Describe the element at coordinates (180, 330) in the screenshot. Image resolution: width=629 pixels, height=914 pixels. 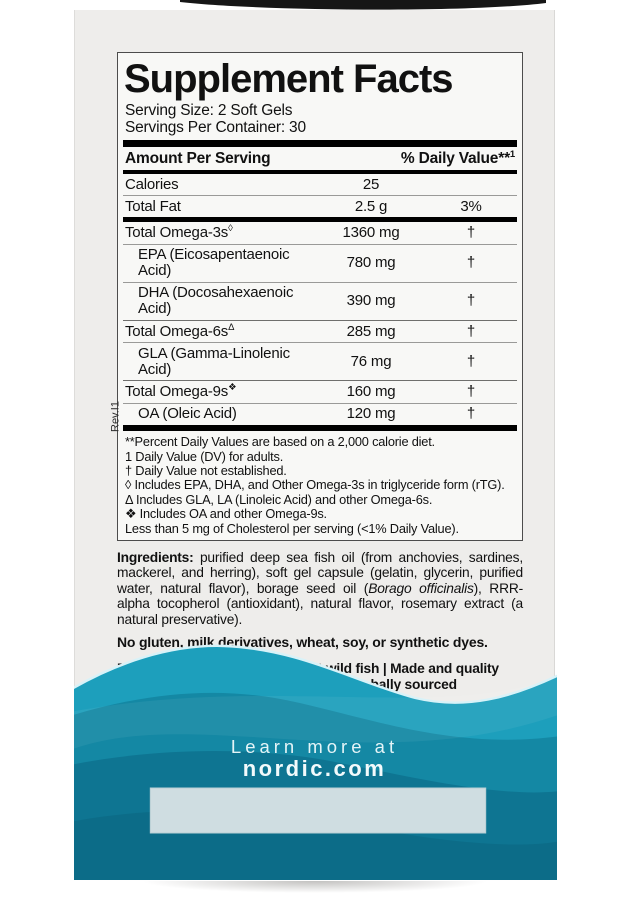
I see `nutrient-name: Total Omega-6sΔ` at that location.